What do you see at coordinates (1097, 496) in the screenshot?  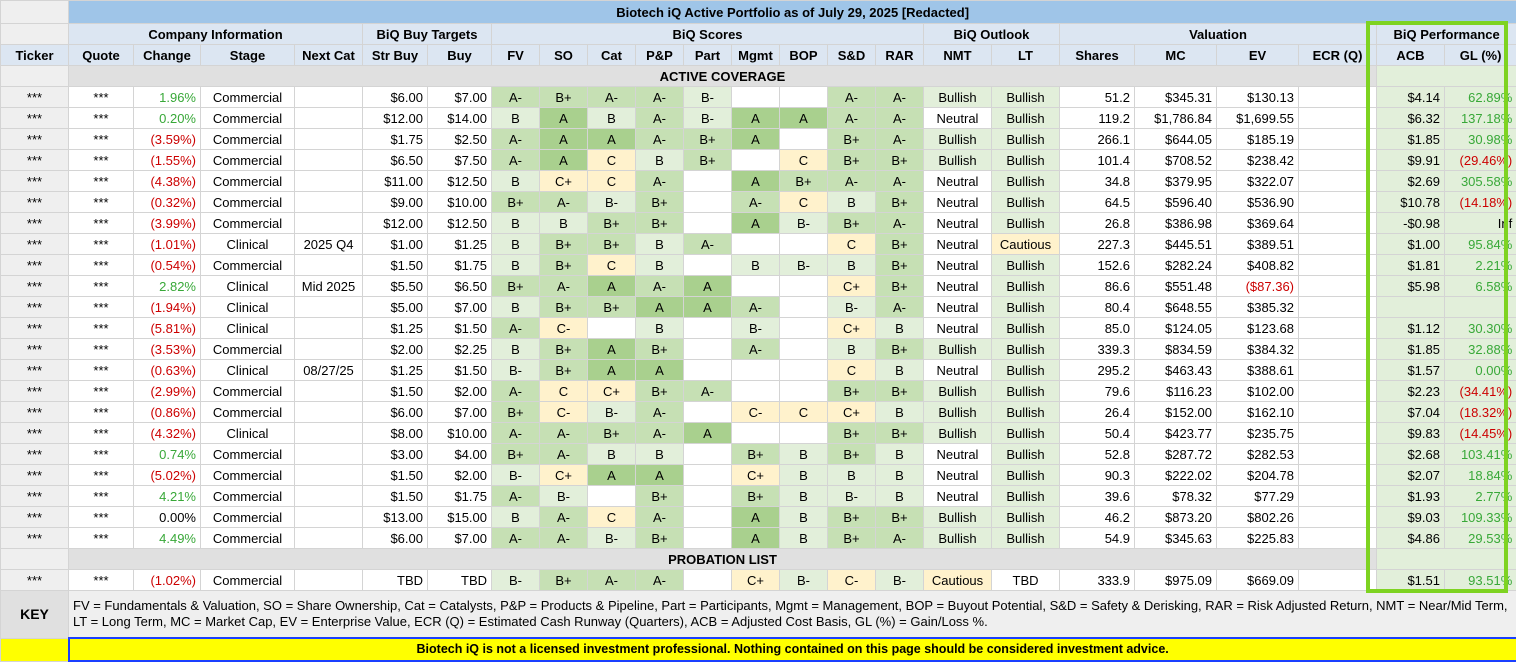 I see `cell-shares: 39.6` at bounding box center [1097, 496].